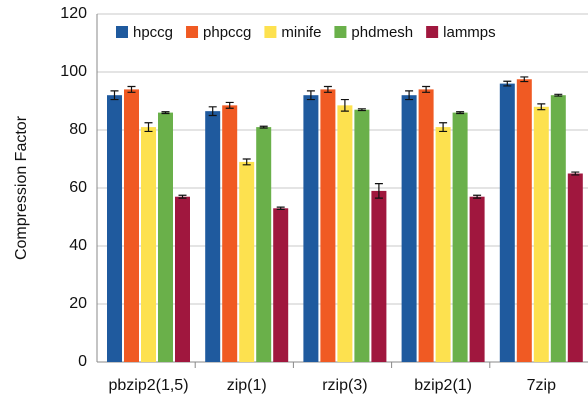 Image resolution: width=588 pixels, height=402 pixels. Describe the element at coordinates (443, 385) in the screenshot. I see `x-tick-label: bzip2(1)` at that location.